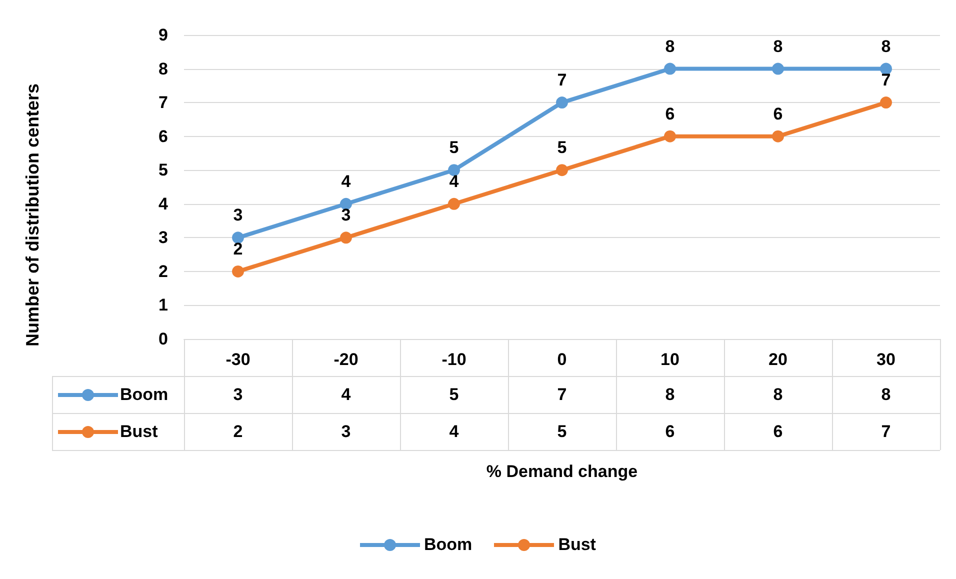 This screenshot has height=579, width=956. What do you see at coordinates (163, 68) in the screenshot?
I see `y-tick-label: 8` at bounding box center [163, 68].